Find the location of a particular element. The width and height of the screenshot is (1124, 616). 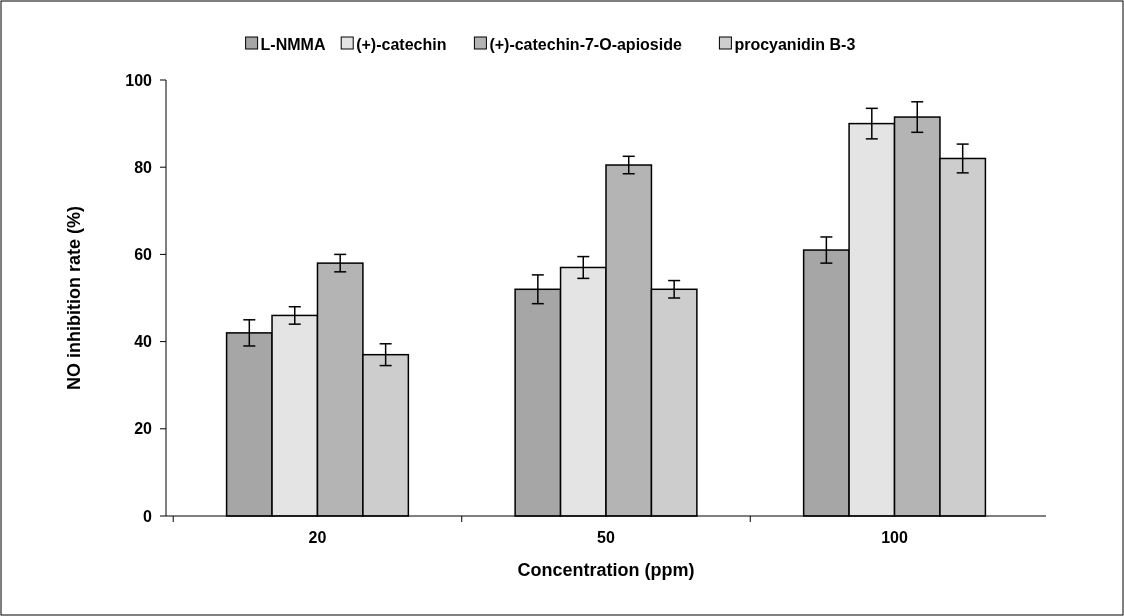

x-axis-title: Concentration (ppm) is located at coordinates (606, 570).